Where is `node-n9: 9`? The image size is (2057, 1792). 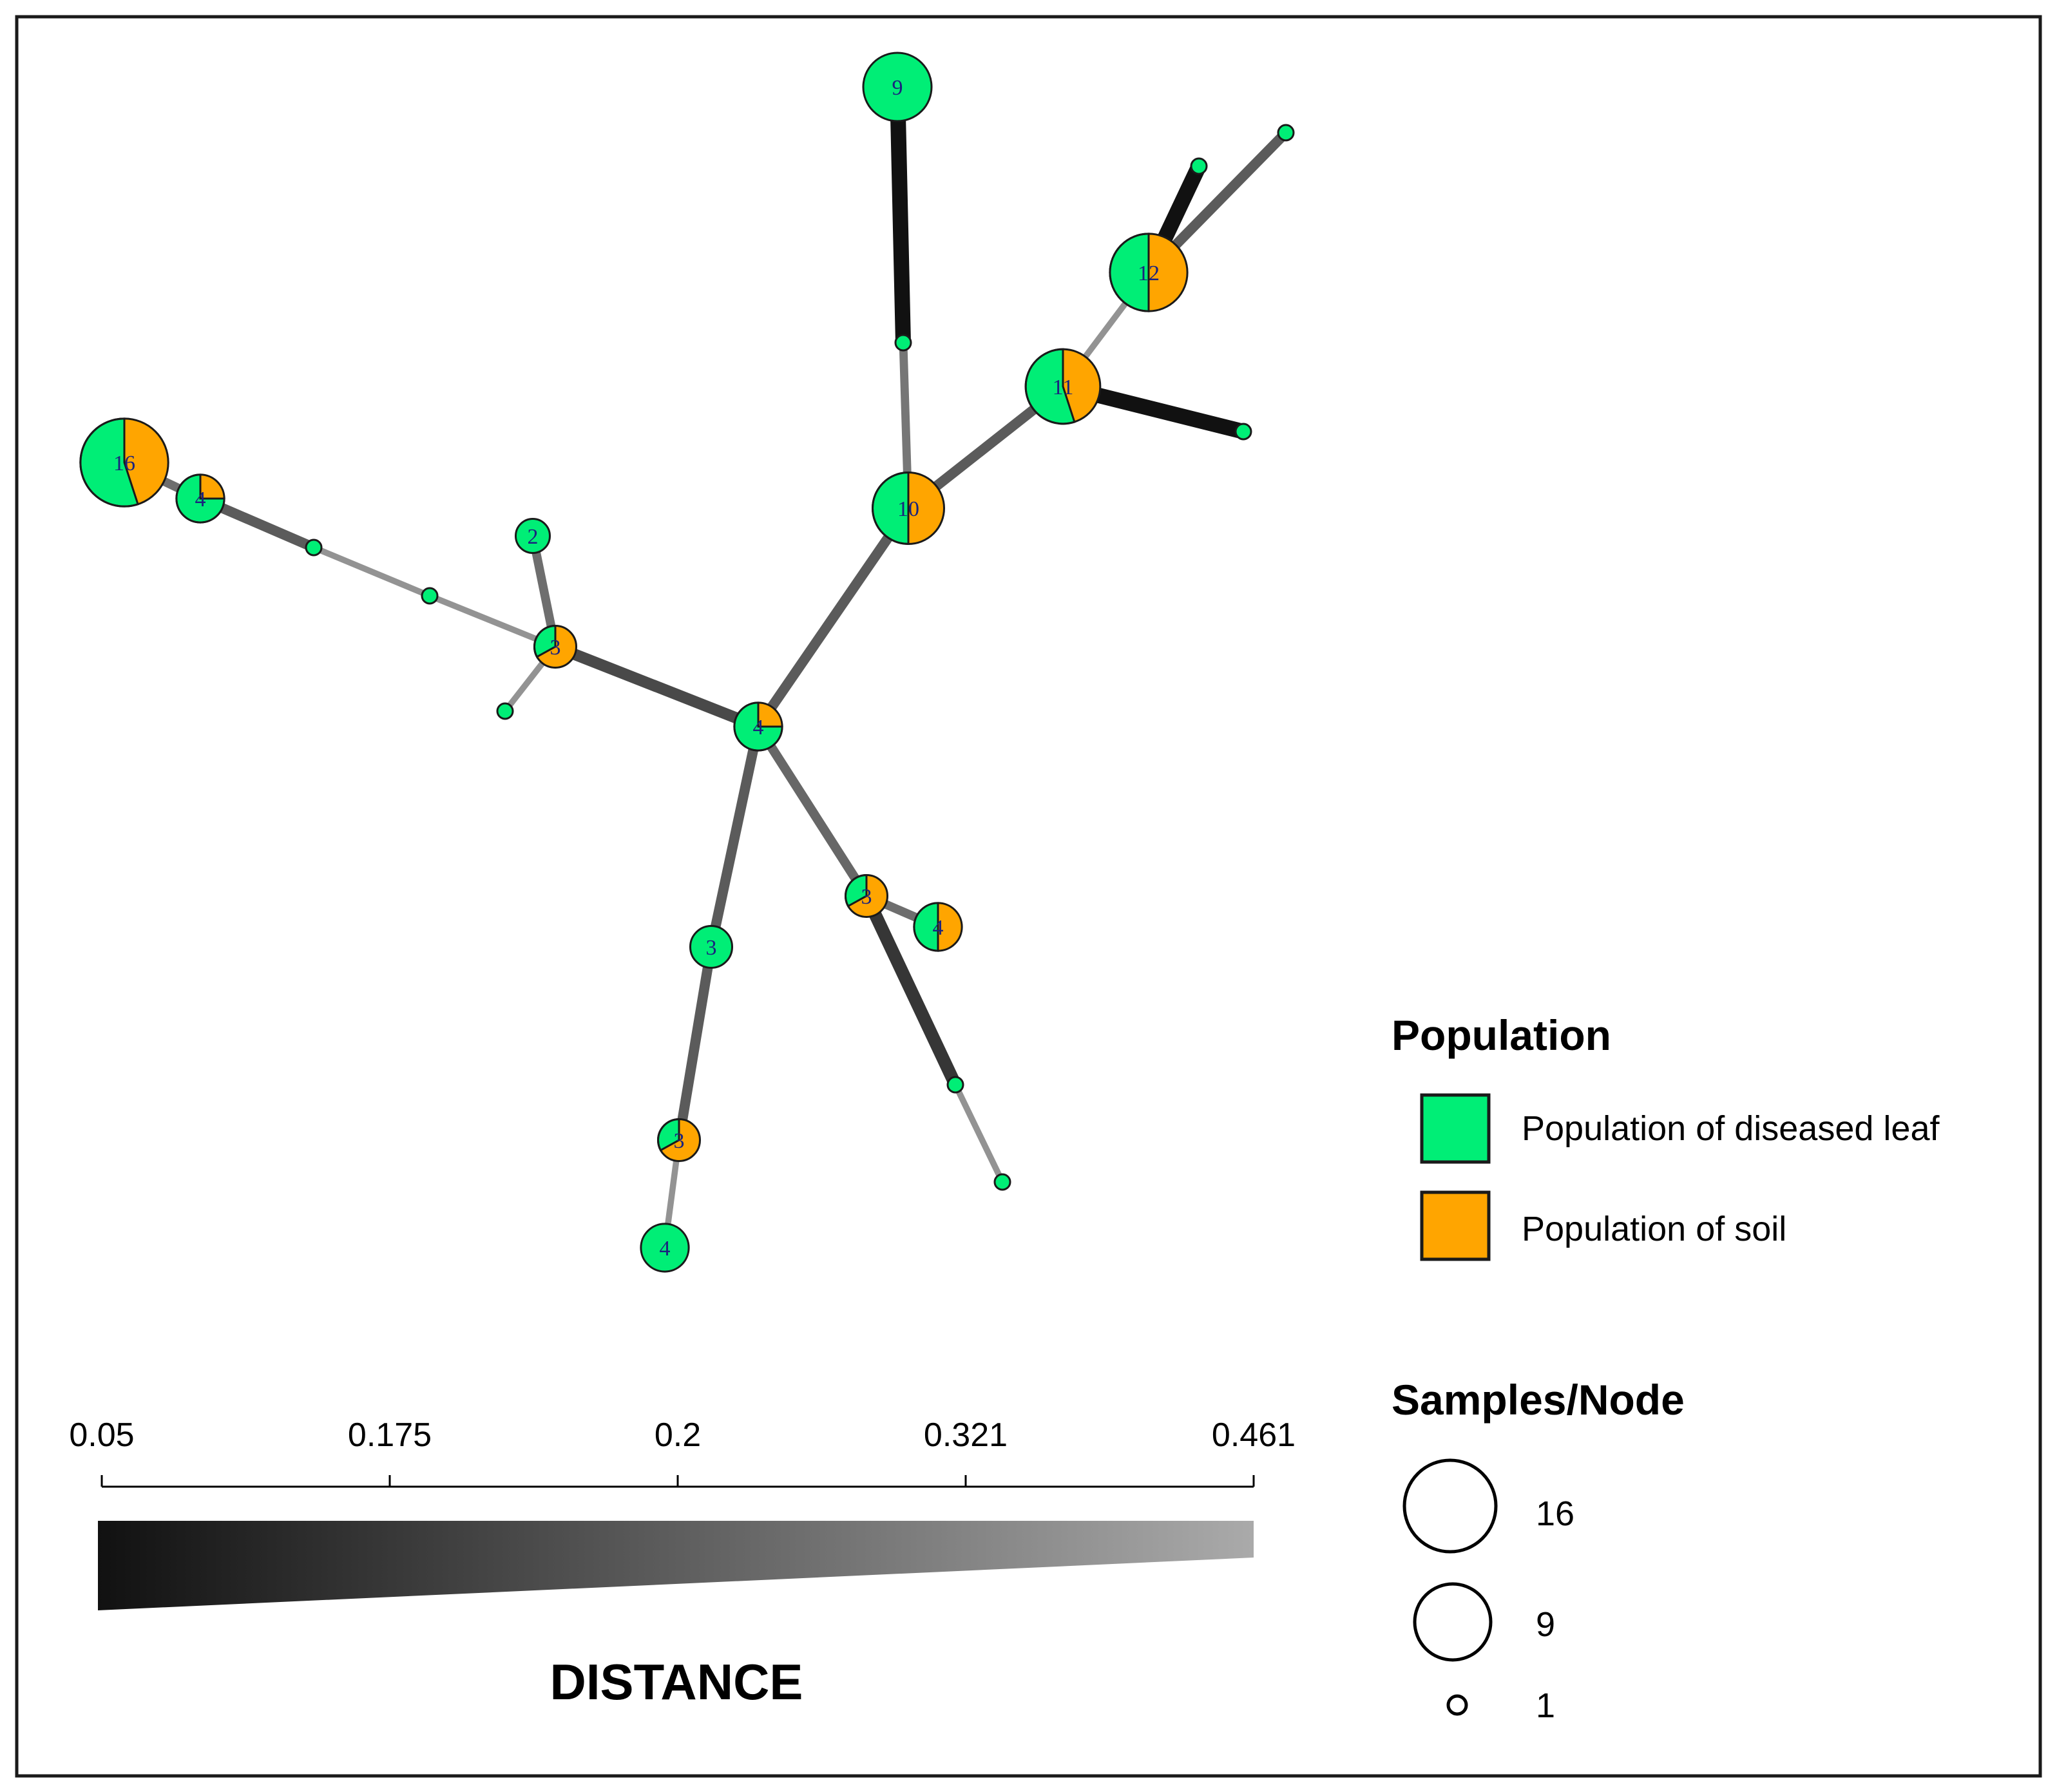
node-n9: 9 is located at coordinates (898, 87).